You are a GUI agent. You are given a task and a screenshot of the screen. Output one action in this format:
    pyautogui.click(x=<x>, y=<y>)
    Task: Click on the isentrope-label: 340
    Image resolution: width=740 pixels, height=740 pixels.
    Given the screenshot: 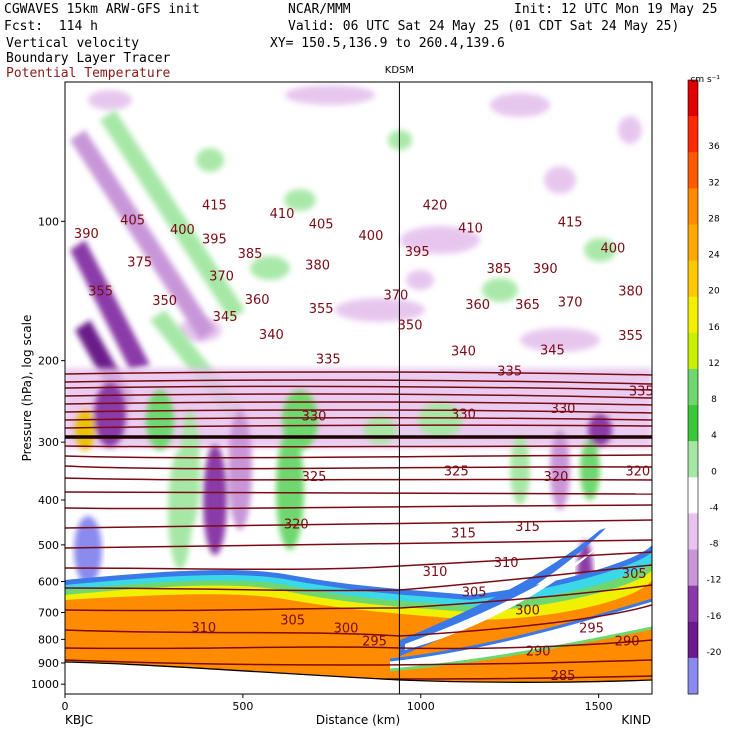 What is the action you would take?
    pyautogui.click(x=271, y=335)
    